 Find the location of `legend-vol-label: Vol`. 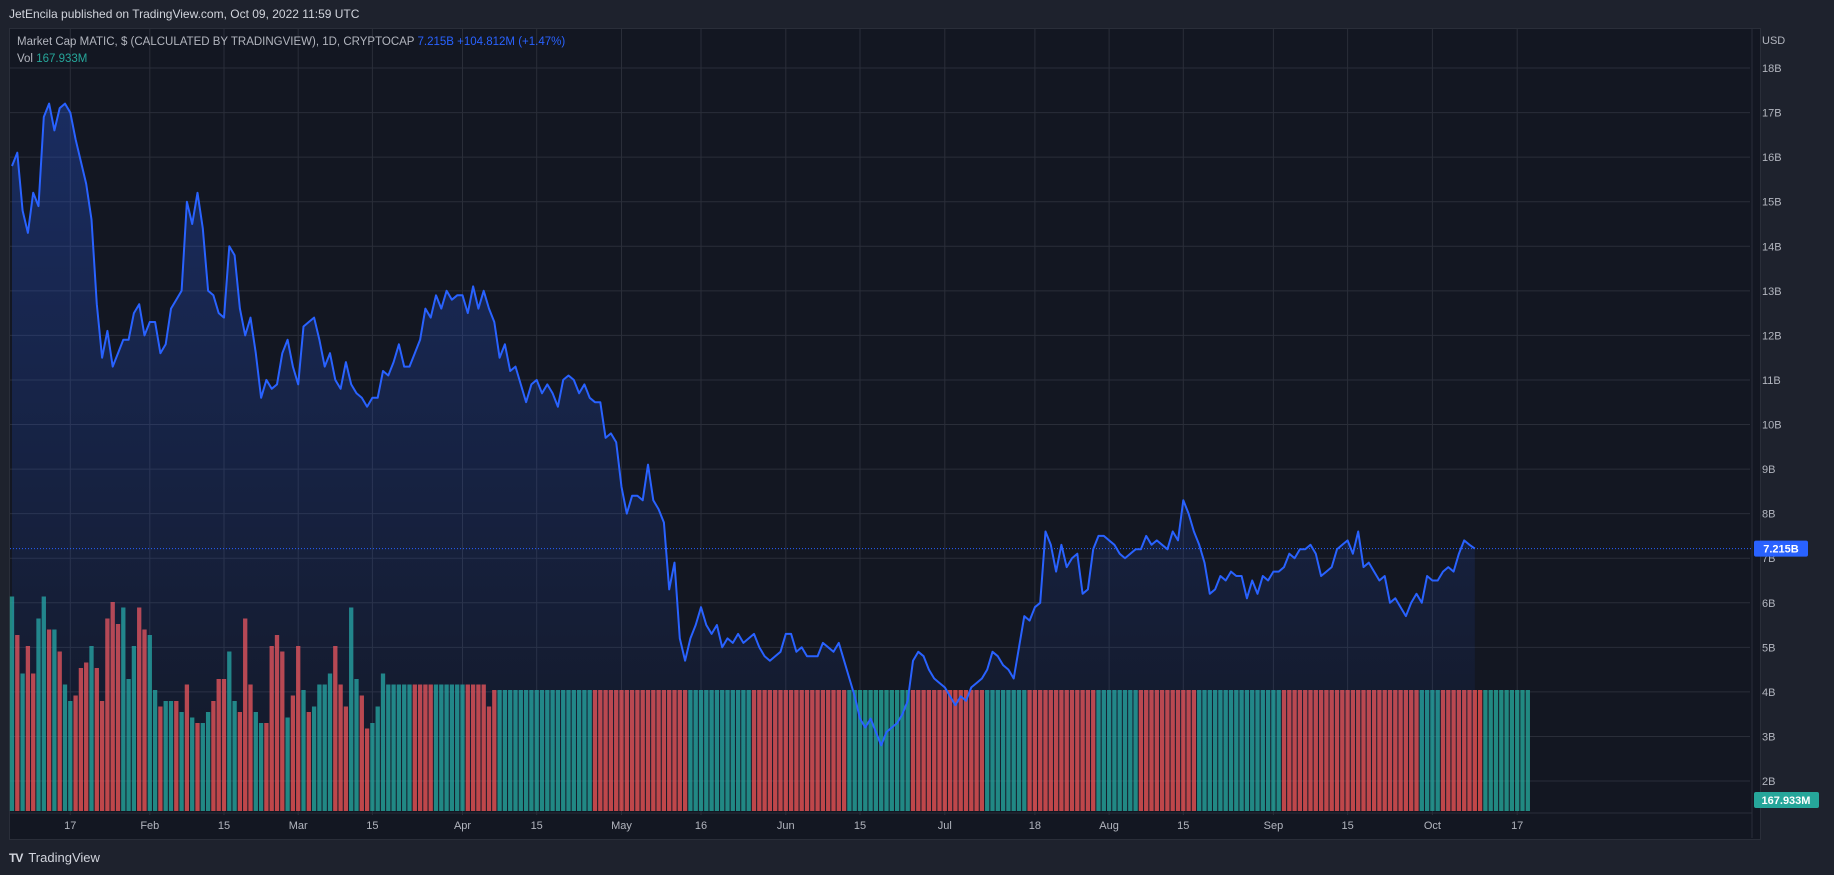

legend-vol-label: Vol is located at coordinates (25, 59).